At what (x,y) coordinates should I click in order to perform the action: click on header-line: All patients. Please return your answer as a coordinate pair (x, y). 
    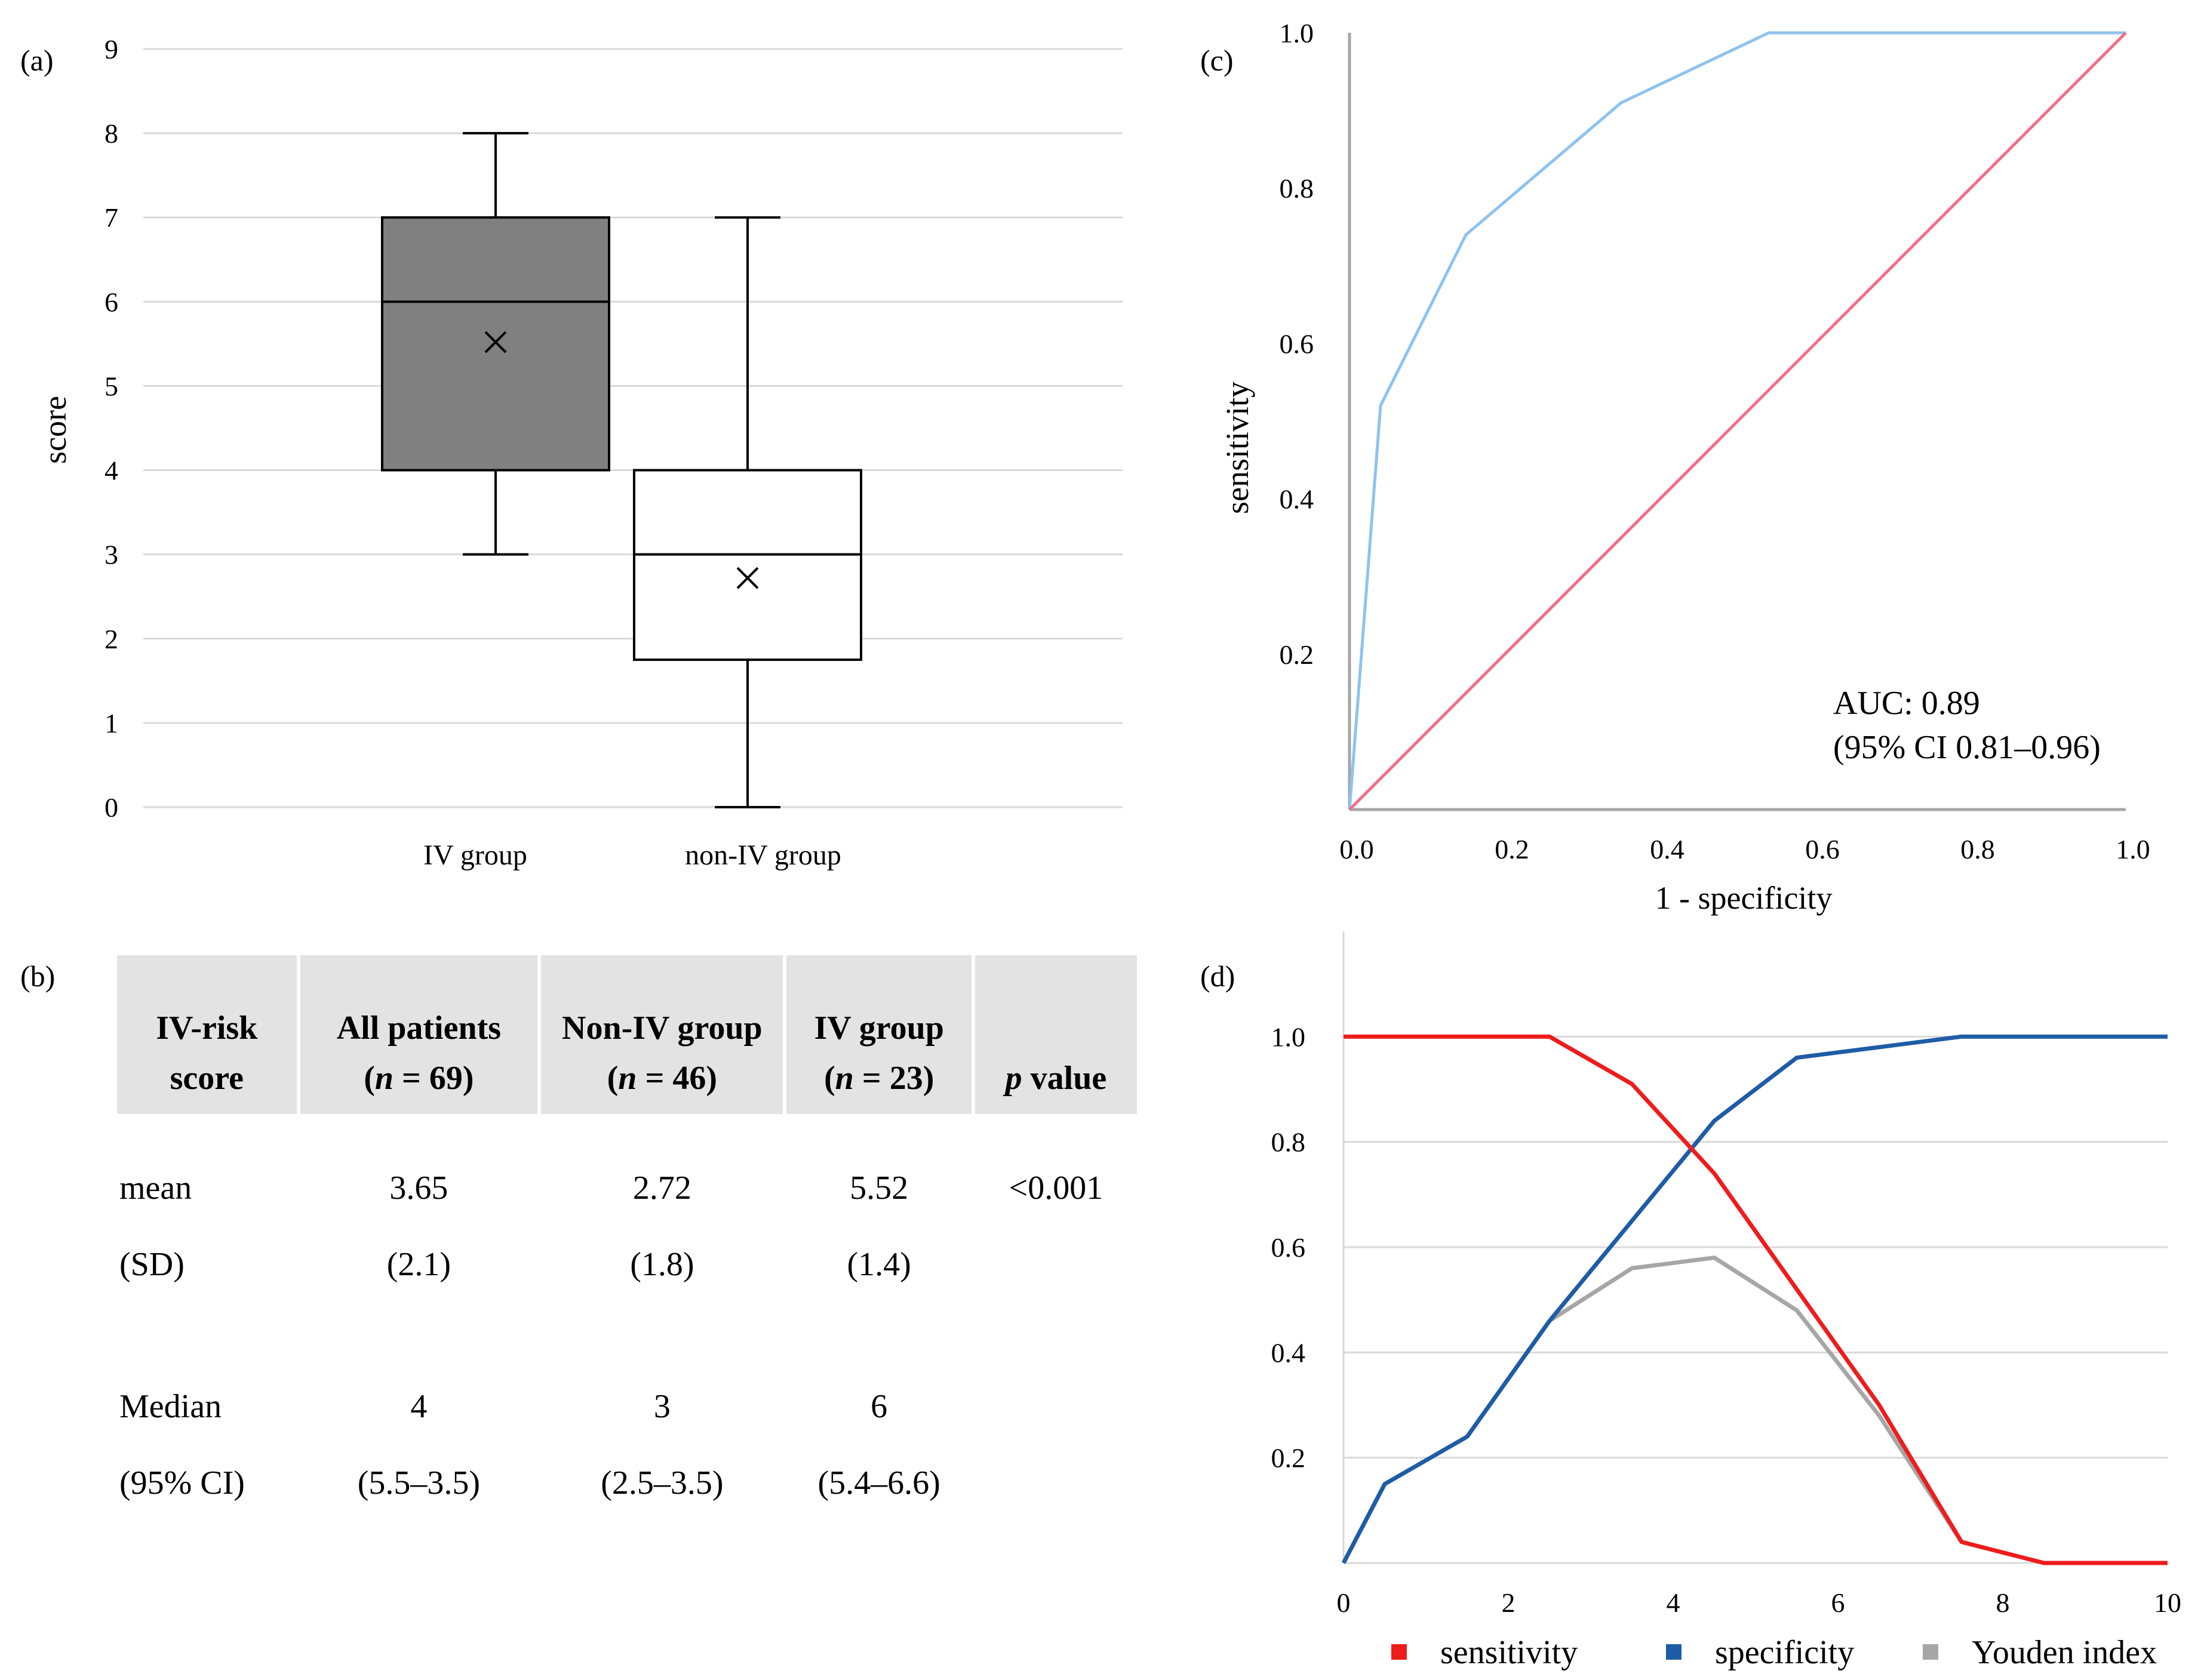
    Looking at the image, I should click on (419, 1028).